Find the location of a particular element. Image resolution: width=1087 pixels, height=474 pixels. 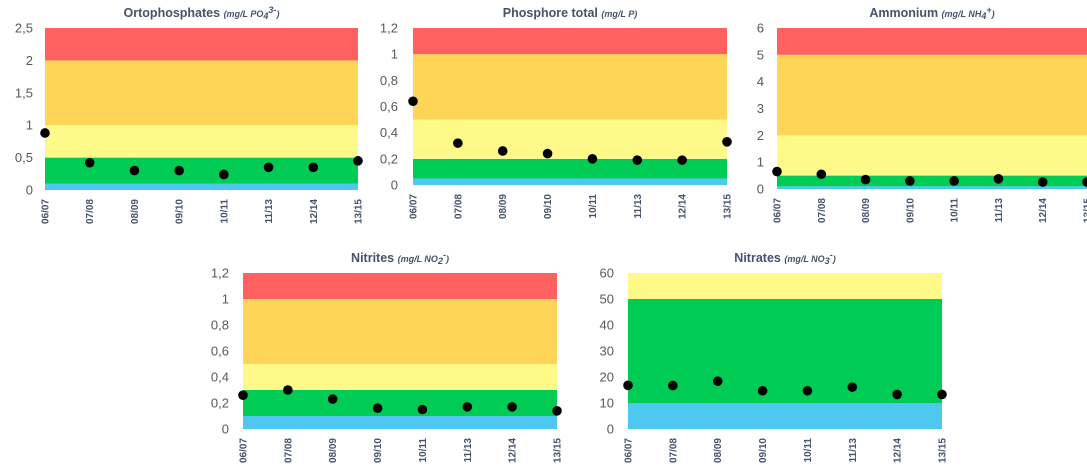

chart-title: Phosphore total (mg/L P) is located at coordinates (570, 13).